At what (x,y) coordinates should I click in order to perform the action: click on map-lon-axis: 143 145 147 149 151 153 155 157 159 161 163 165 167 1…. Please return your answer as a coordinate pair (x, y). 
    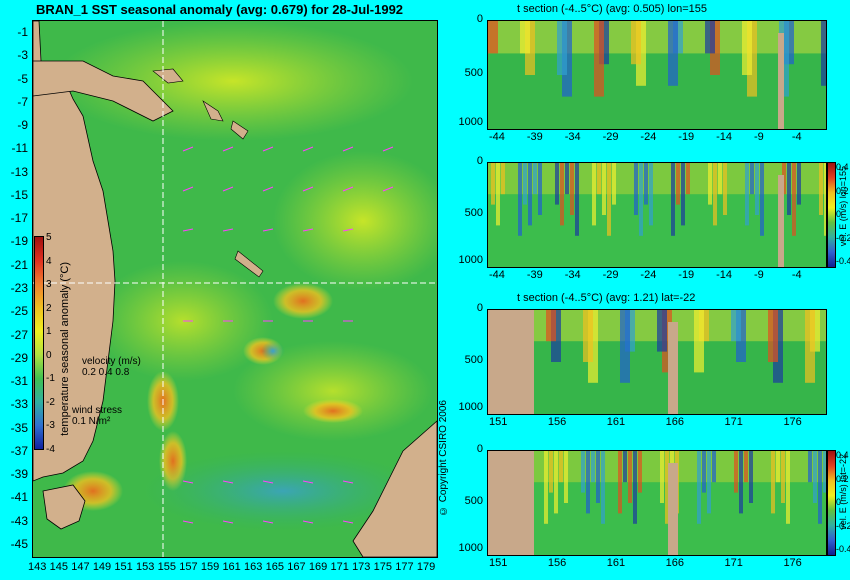
    Looking at the image, I should click on (232, 569).